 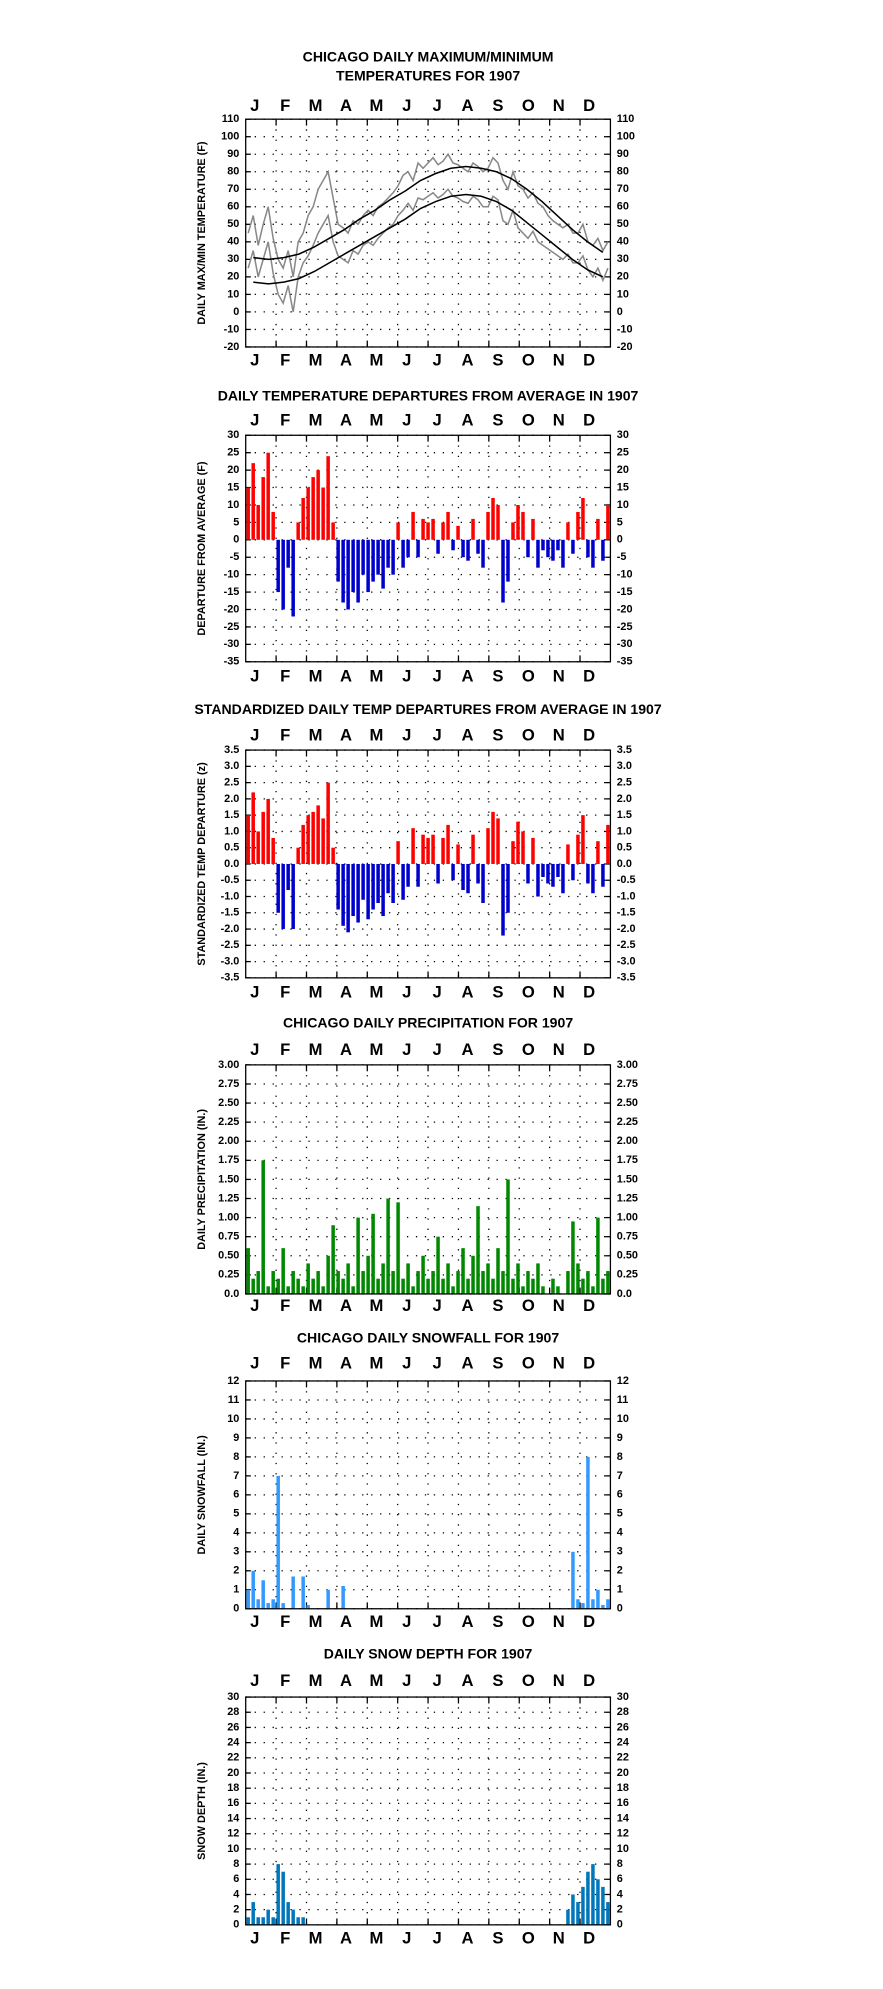 I want to click on y2-tick-label: 14, so click(x=623, y=1818).